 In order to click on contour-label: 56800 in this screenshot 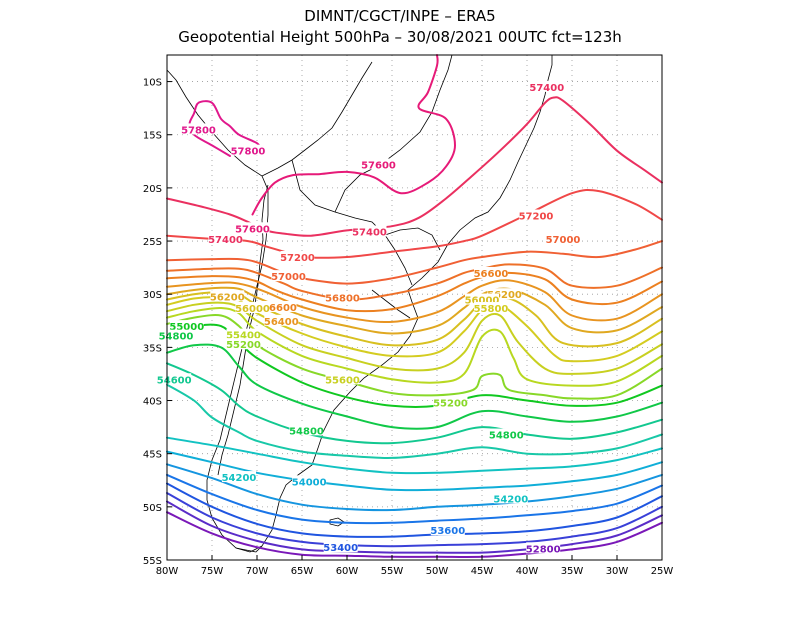, I will do `click(342, 298)`.